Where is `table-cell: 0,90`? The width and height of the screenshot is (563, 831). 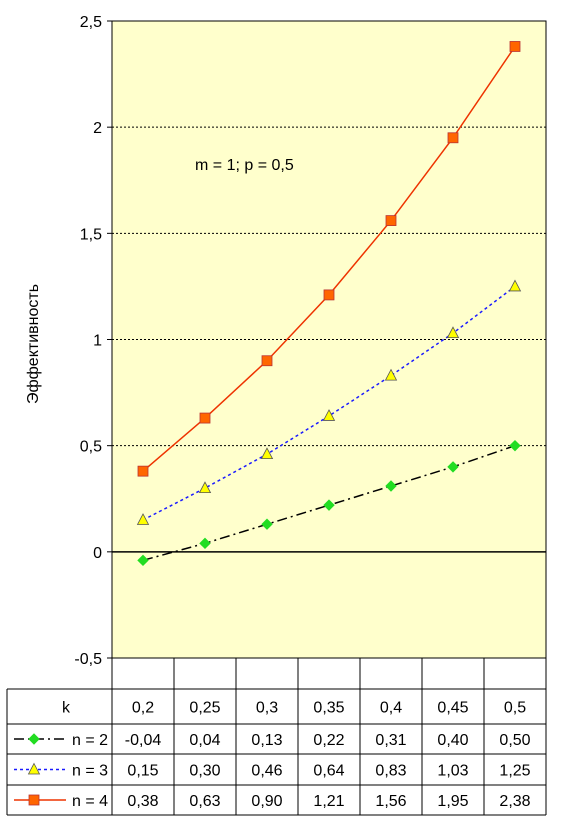
table-cell: 0,90 is located at coordinates (266, 801).